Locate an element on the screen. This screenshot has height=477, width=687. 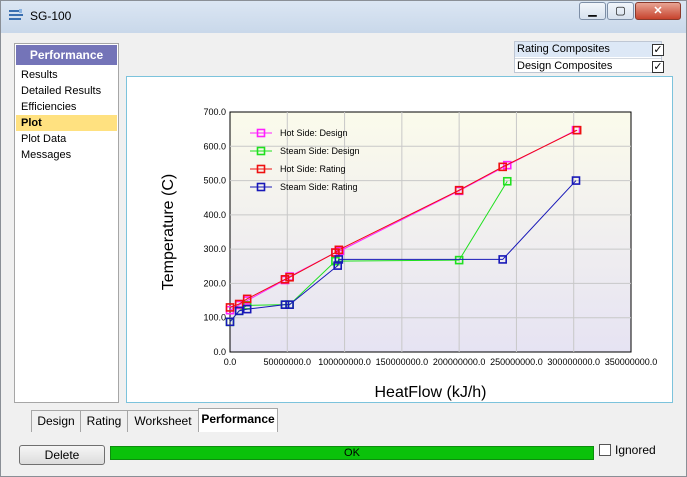
maximize-icon: ▢ is located at coordinates (620, 11).